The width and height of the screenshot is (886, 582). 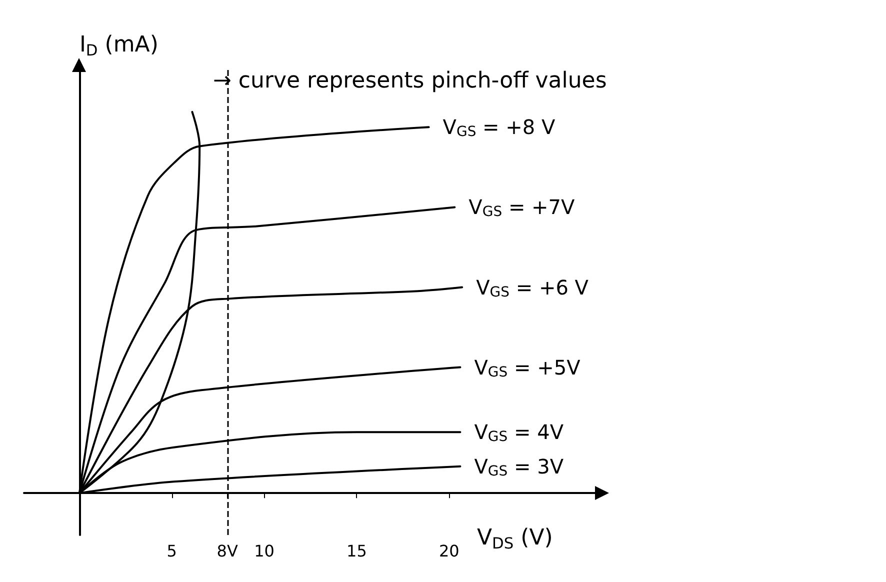 What do you see at coordinates (171, 551) in the screenshot?
I see `x-tick-label: 5` at bounding box center [171, 551].